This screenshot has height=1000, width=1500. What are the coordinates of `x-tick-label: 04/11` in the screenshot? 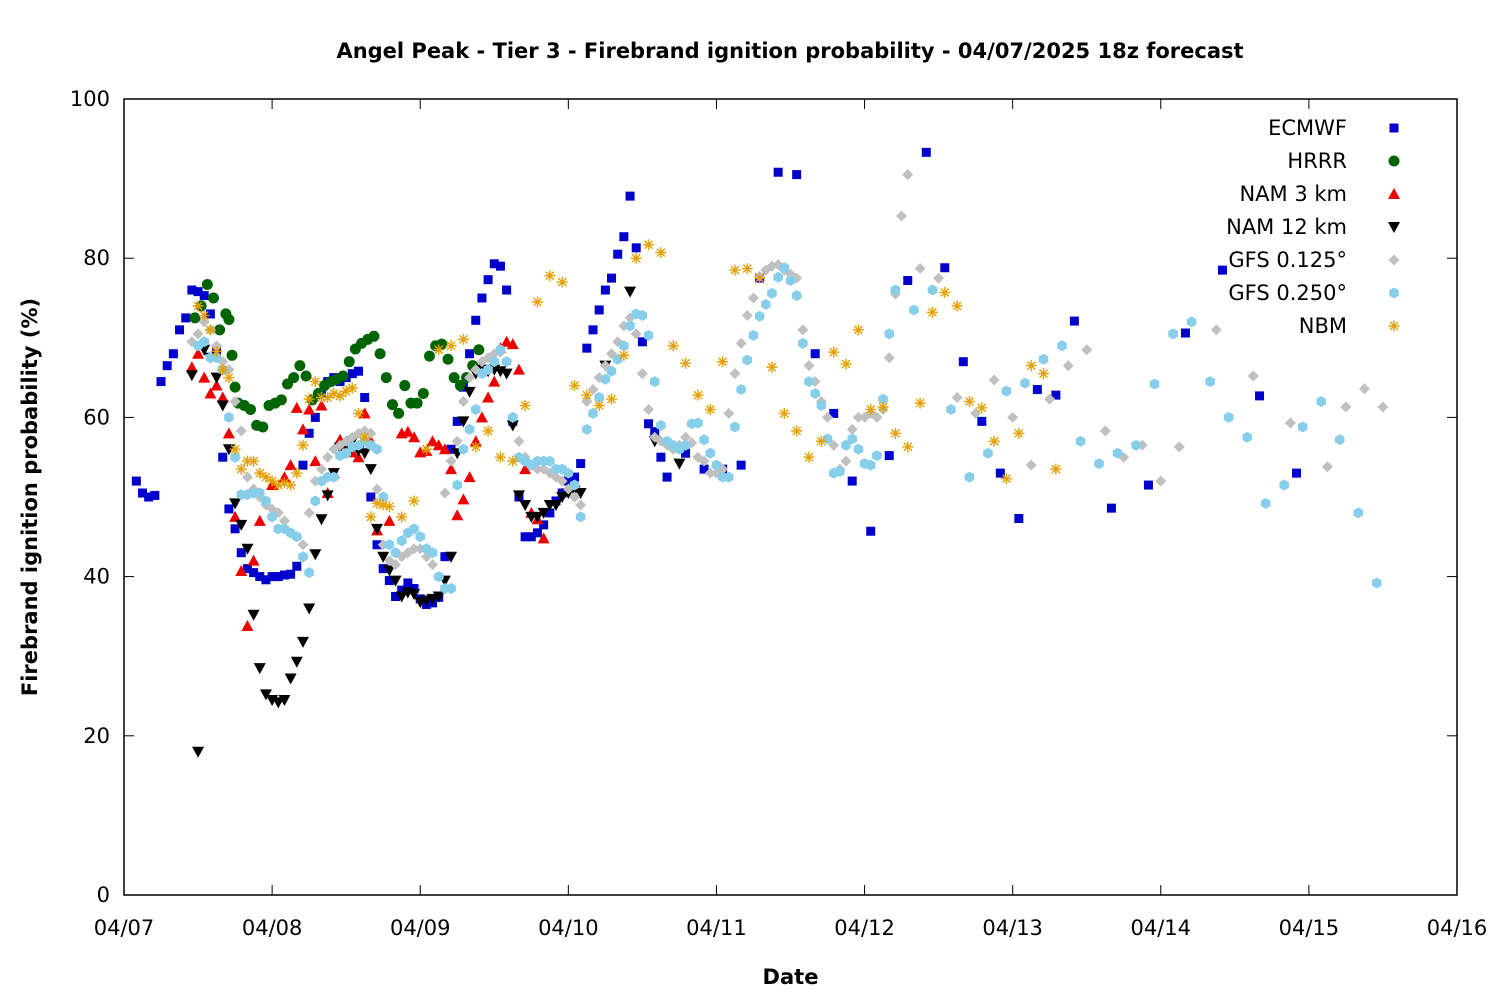 It's located at (716, 928).